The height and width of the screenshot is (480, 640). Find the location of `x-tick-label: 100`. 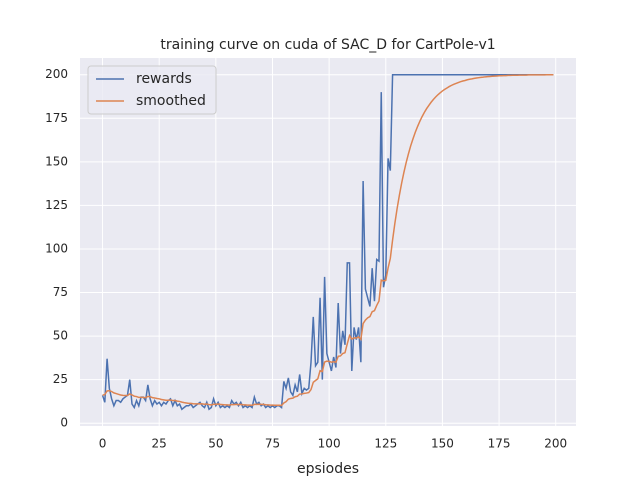

x-tick-label: 100 is located at coordinates (329, 444).